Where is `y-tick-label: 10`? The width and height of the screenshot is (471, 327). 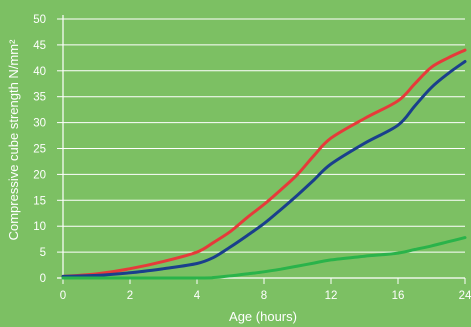
y-tick-label: 10 is located at coordinates (39, 227).